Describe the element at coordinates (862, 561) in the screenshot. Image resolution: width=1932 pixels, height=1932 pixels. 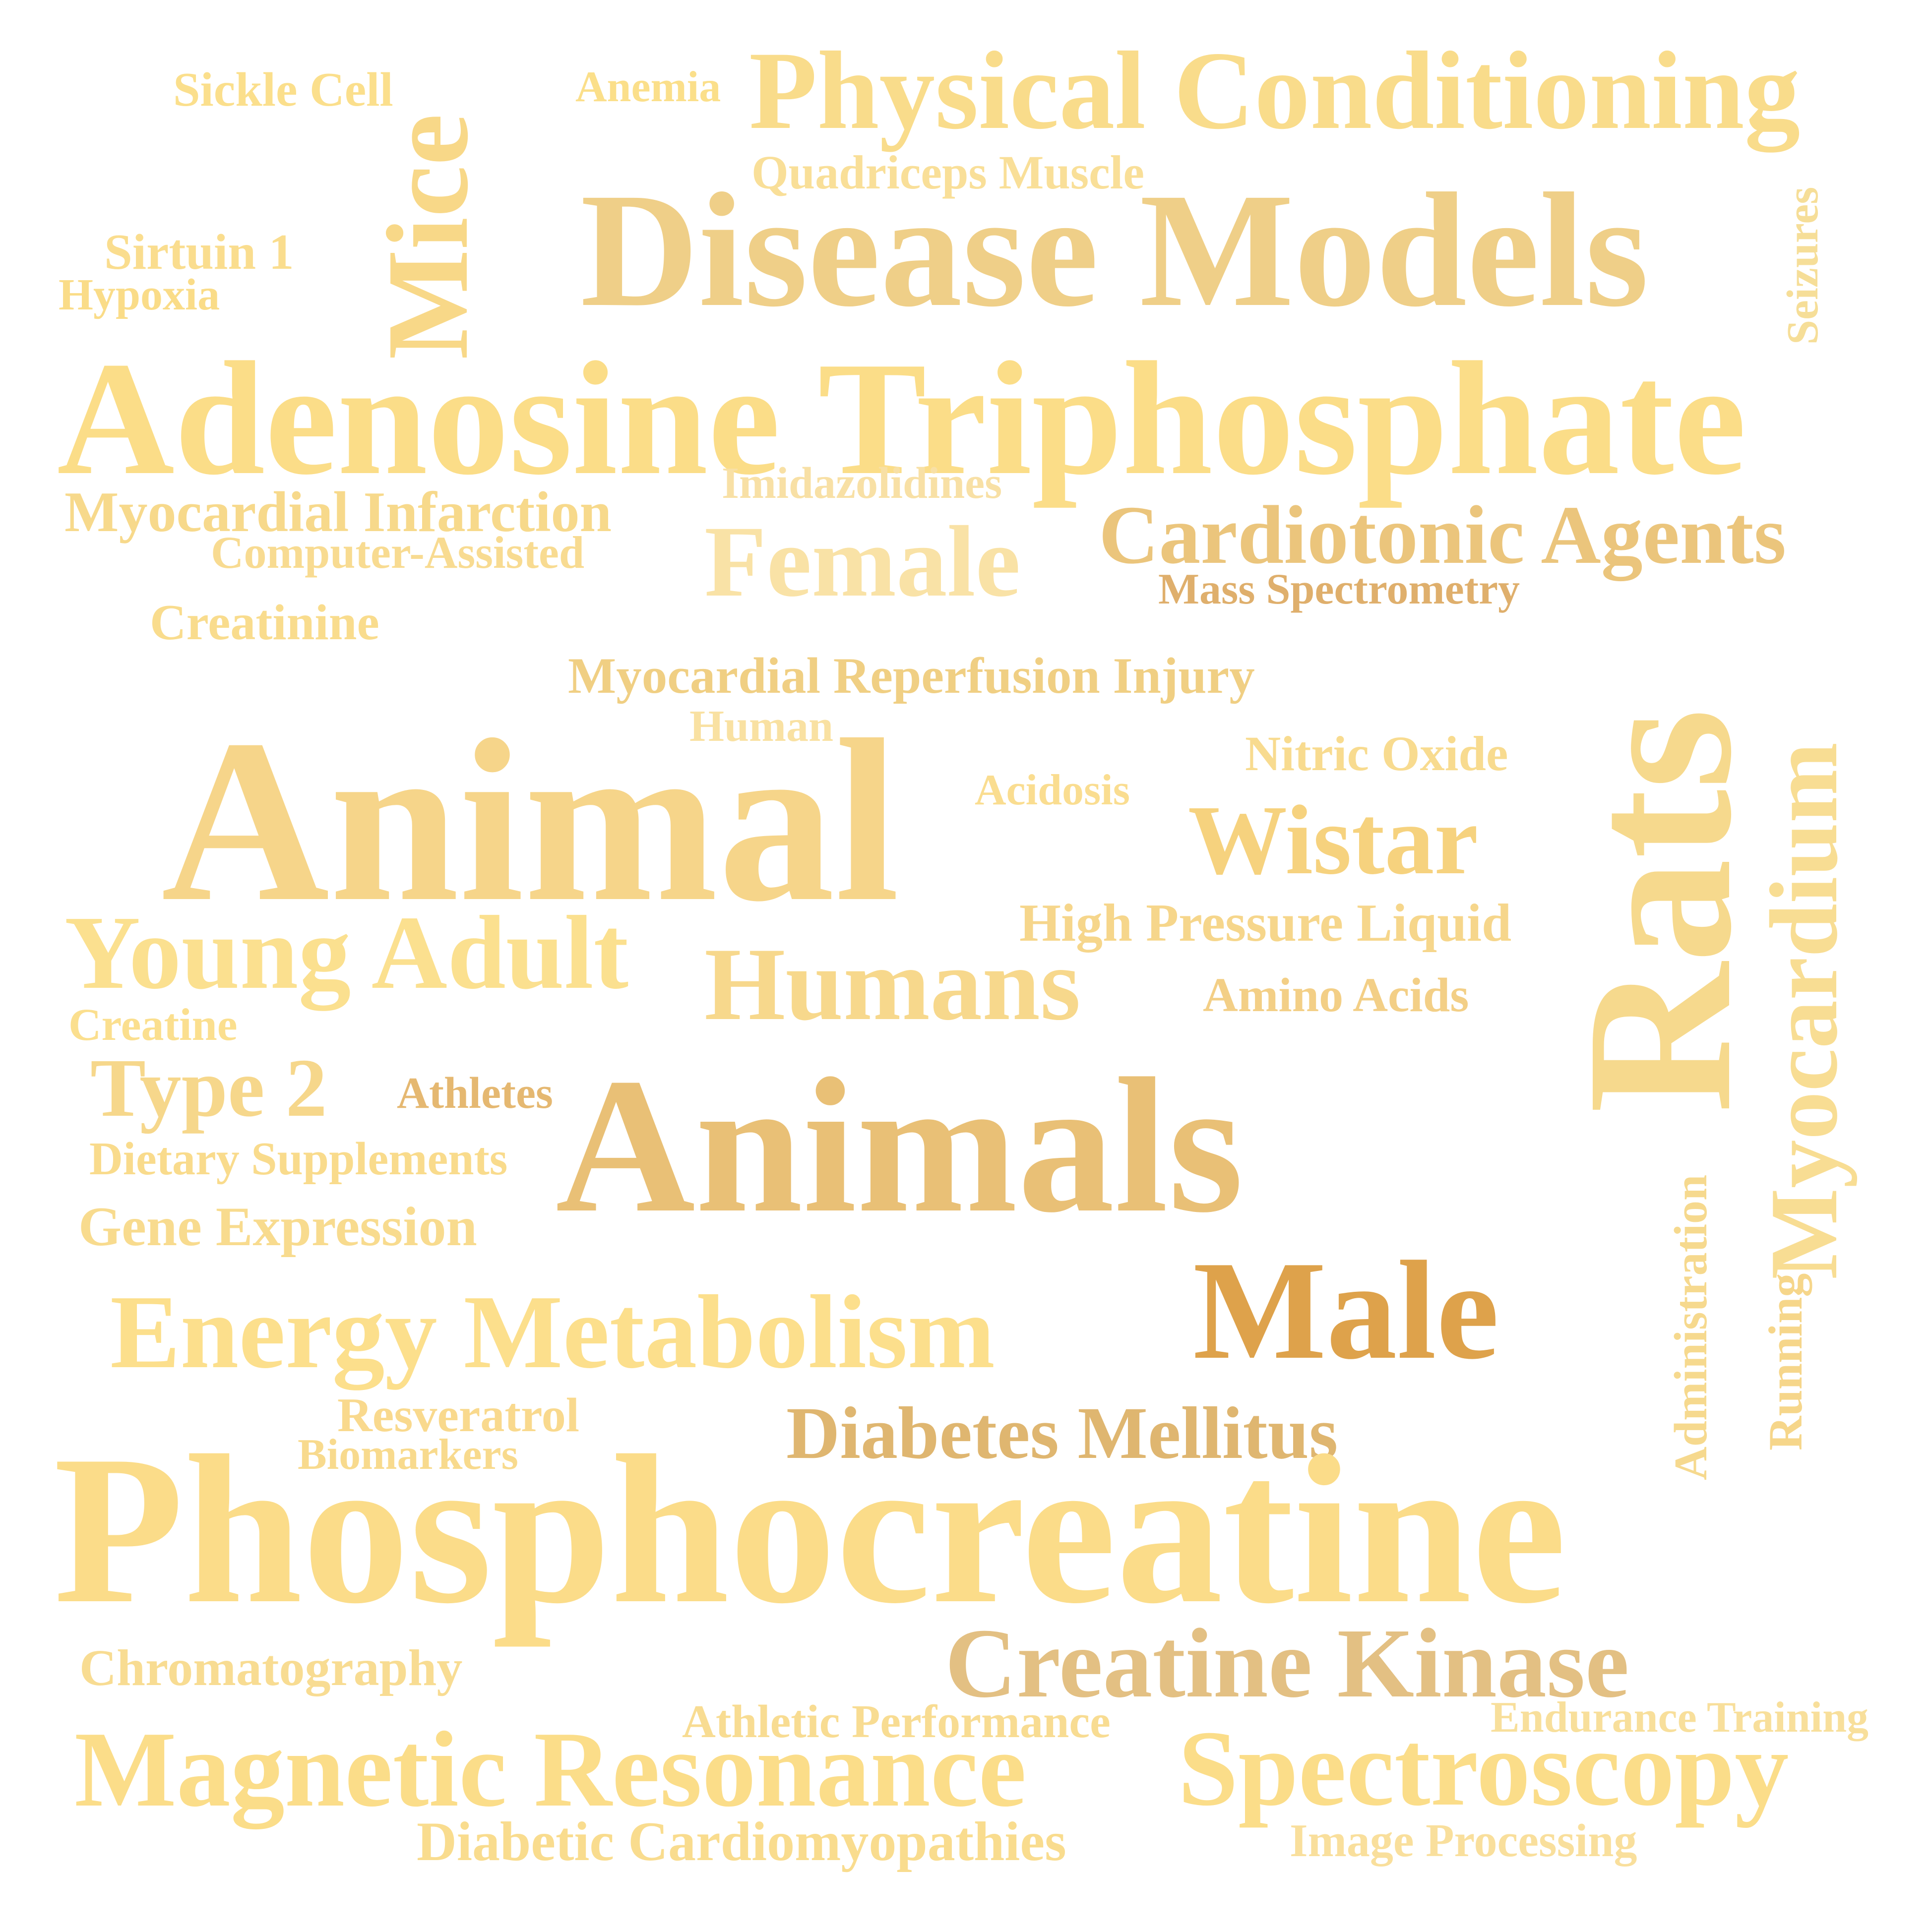
I see `word-female: Female` at that location.